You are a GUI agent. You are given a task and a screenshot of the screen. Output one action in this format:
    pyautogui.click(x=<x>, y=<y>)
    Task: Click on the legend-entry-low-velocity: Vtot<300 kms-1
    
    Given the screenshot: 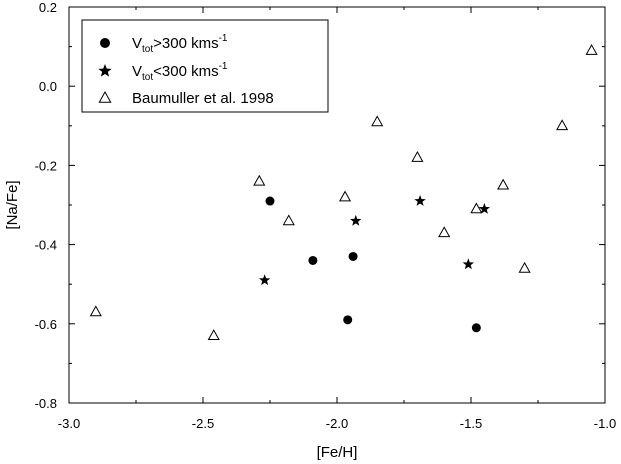 What is the action you would take?
    pyautogui.click(x=180, y=72)
    